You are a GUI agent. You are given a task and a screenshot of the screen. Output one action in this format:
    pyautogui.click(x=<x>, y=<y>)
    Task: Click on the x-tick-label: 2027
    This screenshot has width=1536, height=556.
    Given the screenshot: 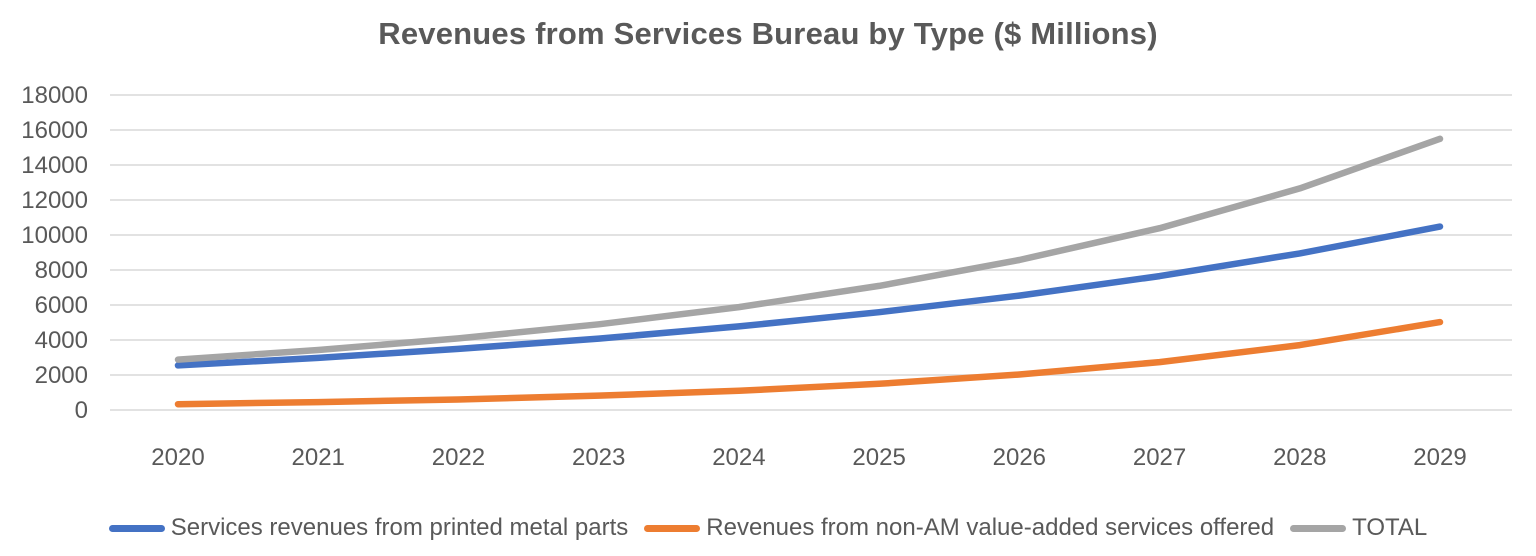 What is the action you would take?
    pyautogui.click(x=1159, y=457)
    